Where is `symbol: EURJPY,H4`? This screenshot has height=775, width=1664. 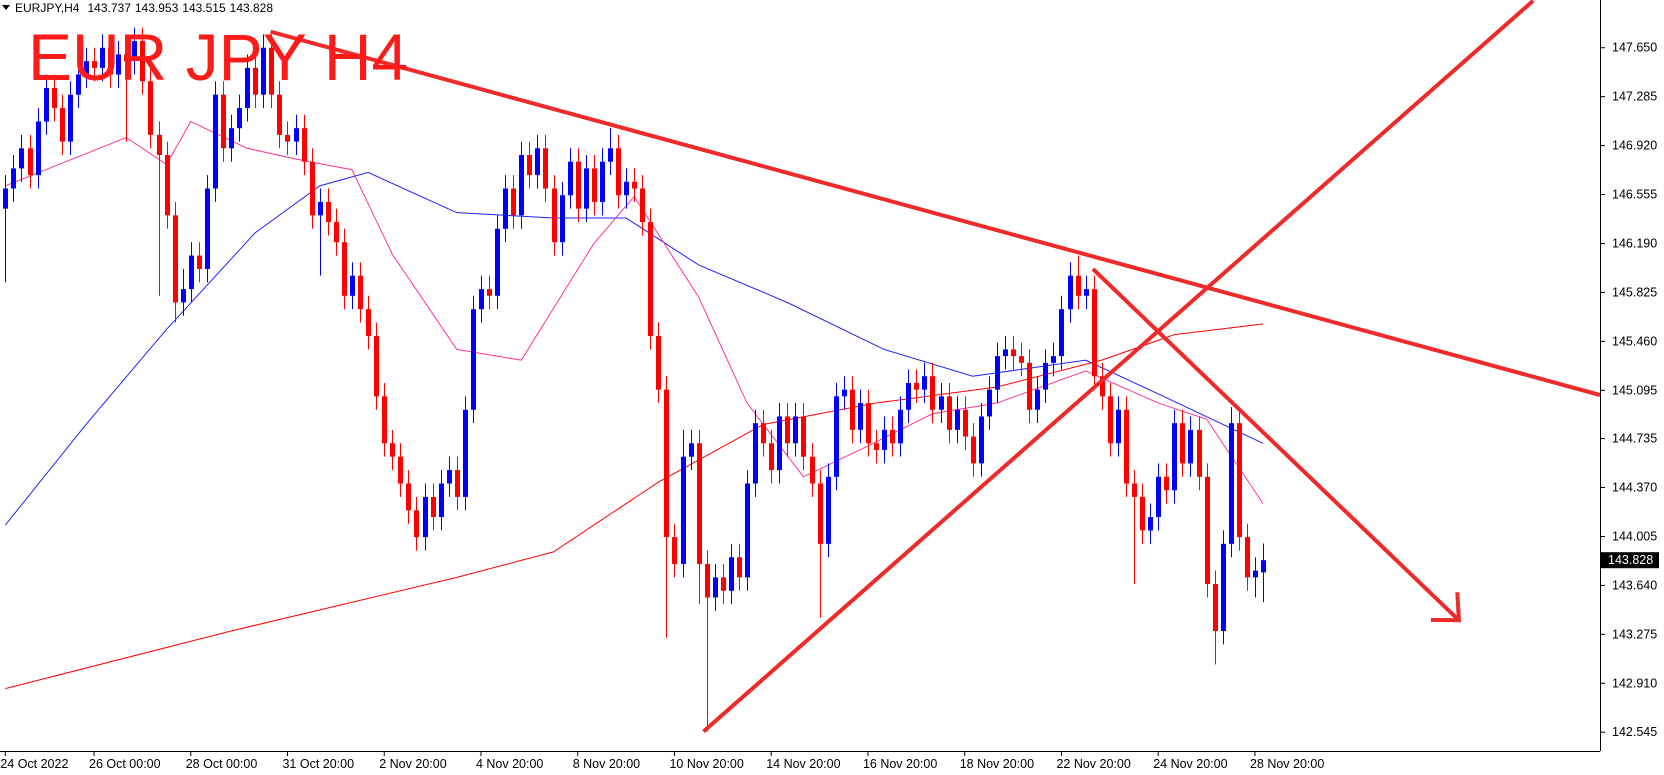 symbol: EURJPY,H4 is located at coordinates (47, 8).